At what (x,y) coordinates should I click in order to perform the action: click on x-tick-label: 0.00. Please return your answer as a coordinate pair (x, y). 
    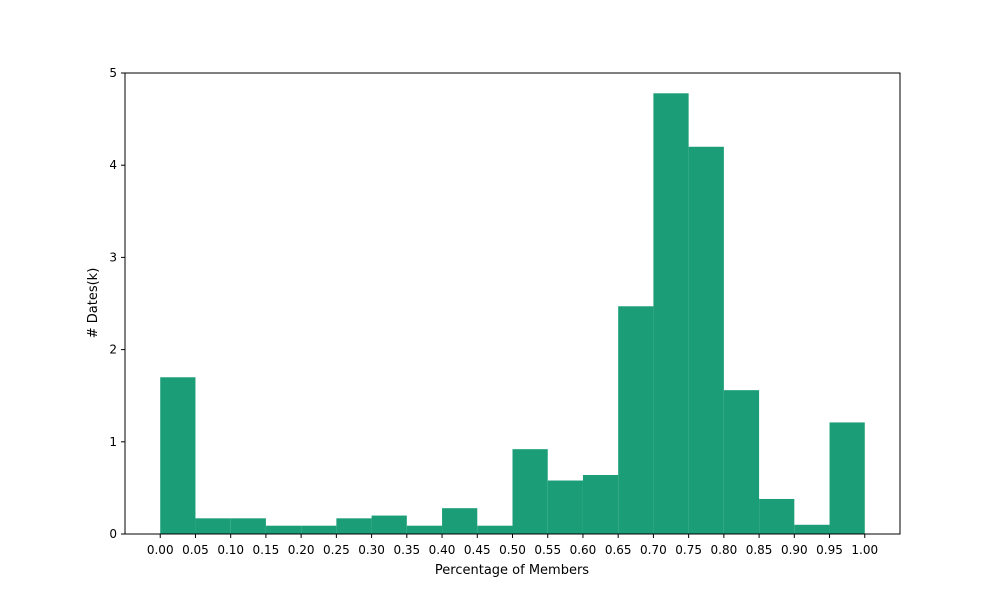
    Looking at the image, I should click on (160, 550).